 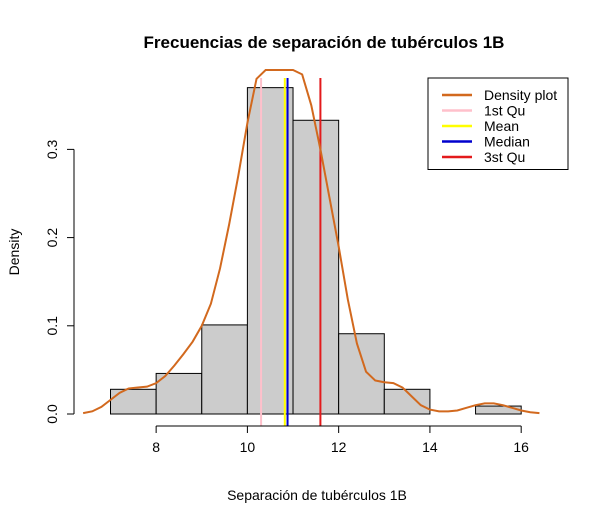 I want to click on quantile-lines, so click(x=291, y=252).